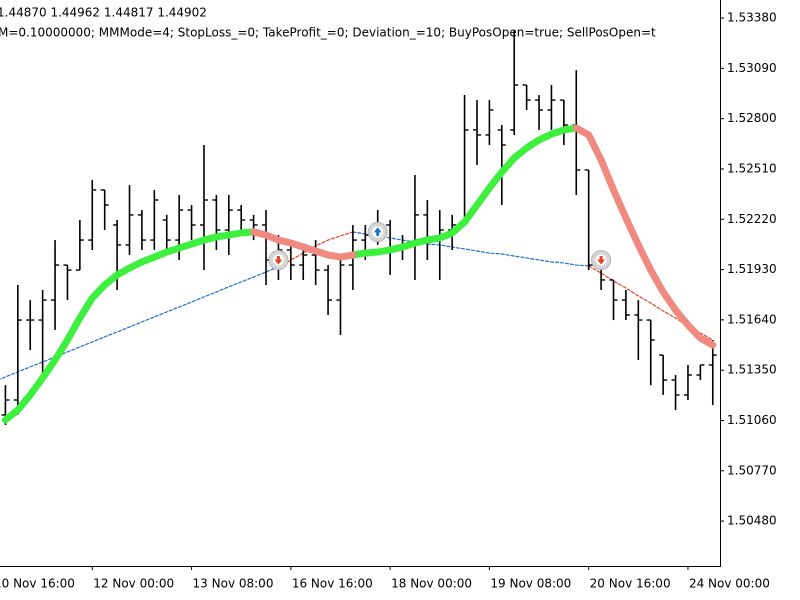 Image resolution: width=800 pixels, height=600 pixels. What do you see at coordinates (133, 584) in the screenshot?
I see `x-tick-label: 12 Nov 00:00` at bounding box center [133, 584].